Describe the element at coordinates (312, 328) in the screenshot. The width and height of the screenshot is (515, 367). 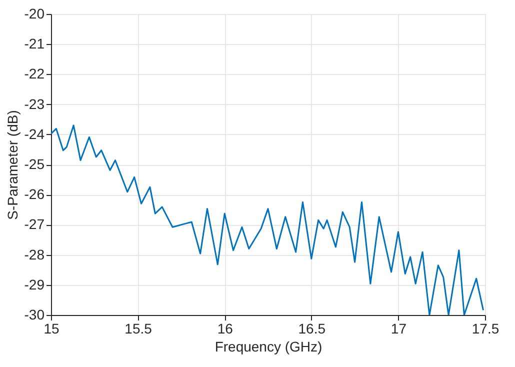
I see `x-tick-label: 16.5` at that location.